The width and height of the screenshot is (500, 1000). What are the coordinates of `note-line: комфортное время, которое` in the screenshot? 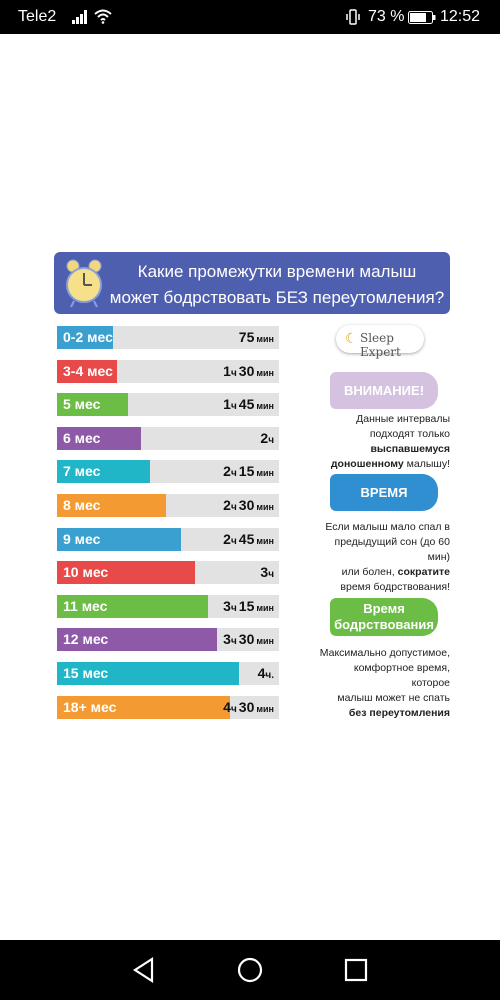 It's located at (401, 675).